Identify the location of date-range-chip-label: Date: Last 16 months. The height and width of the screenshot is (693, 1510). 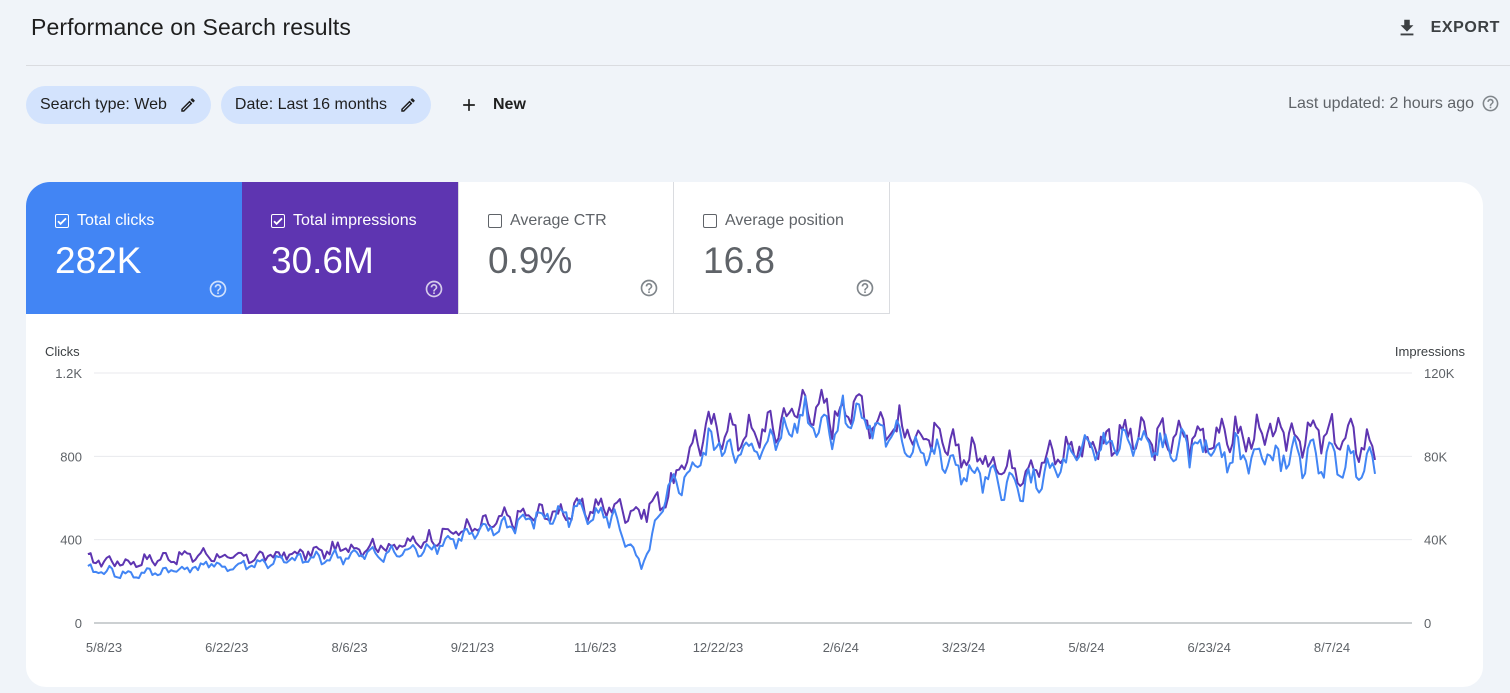
(310, 104).